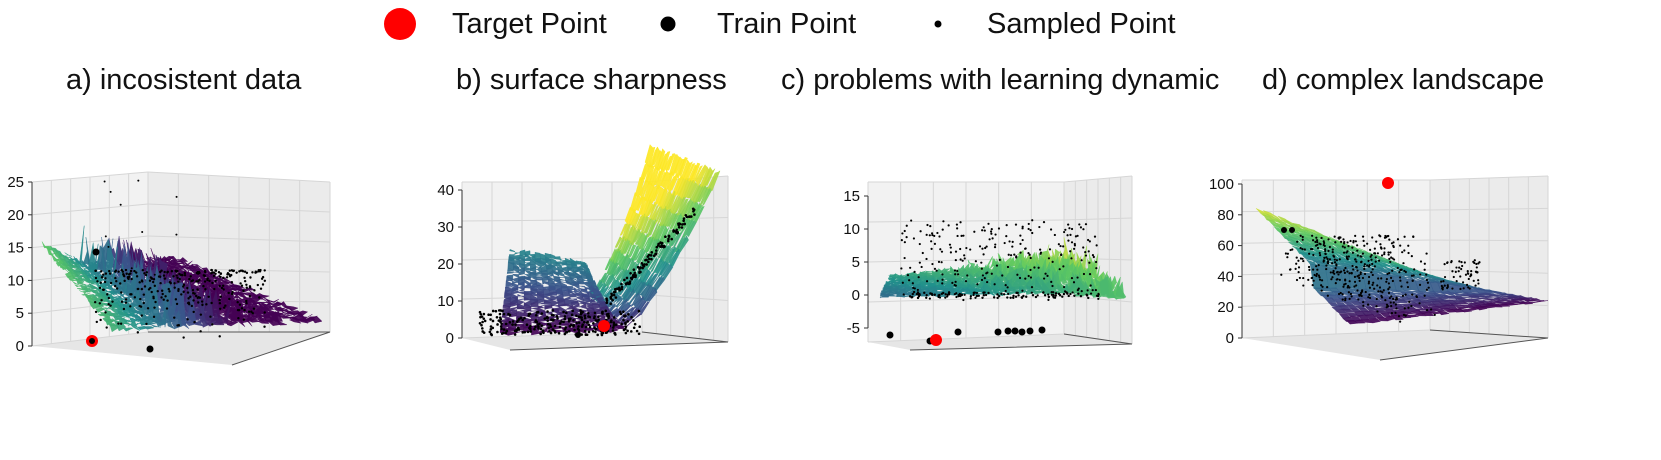  What do you see at coordinates (966, 299) in the screenshot?
I see `panel-c-grid-line` at bounding box center [966, 299].